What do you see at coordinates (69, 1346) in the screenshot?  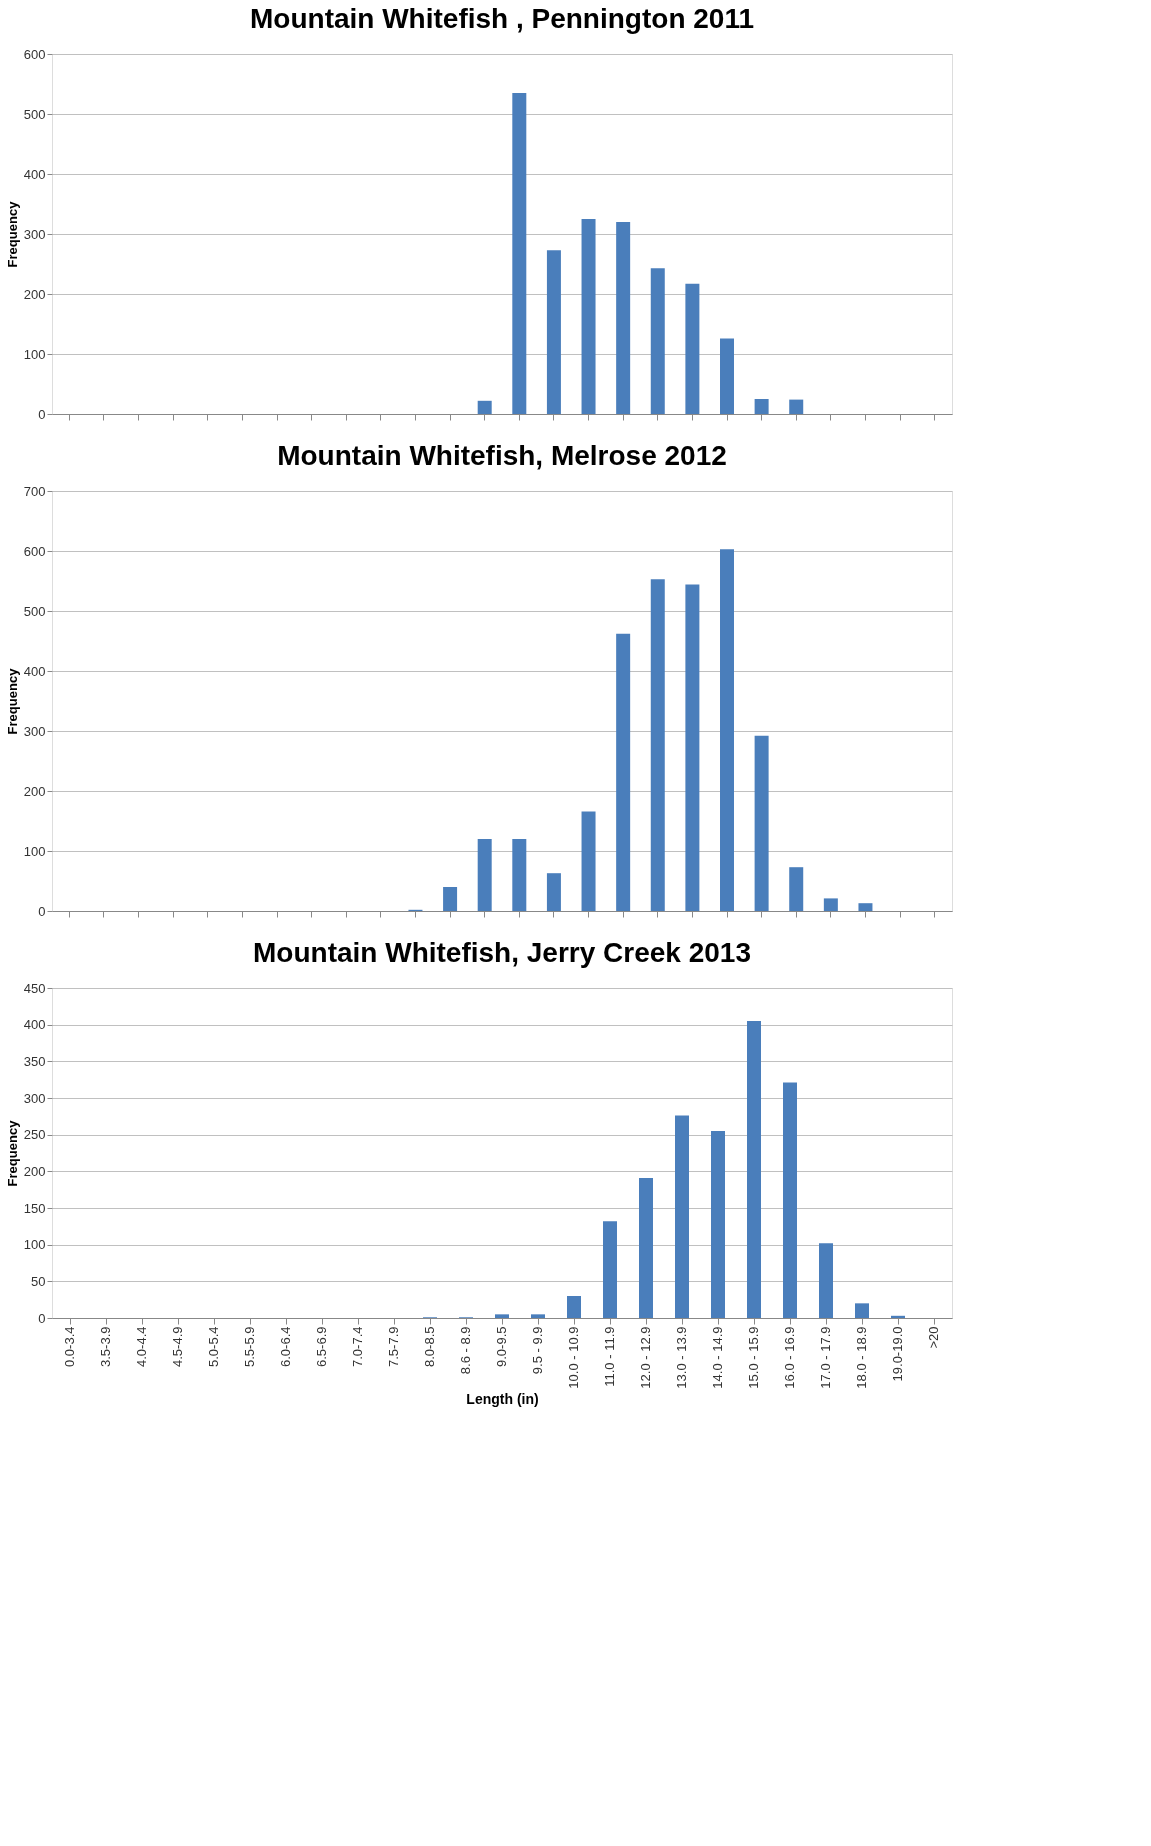 I see `x-tick-label: 0.0-3.4` at bounding box center [69, 1346].